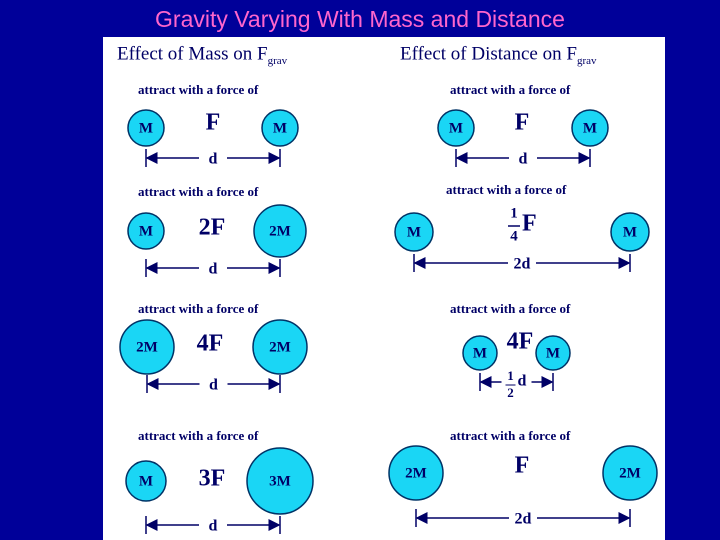 This screenshot has width=720, height=540. Describe the element at coordinates (498, 54) in the screenshot. I see `column-heading: Effect of Distance on Fgrav` at that location.